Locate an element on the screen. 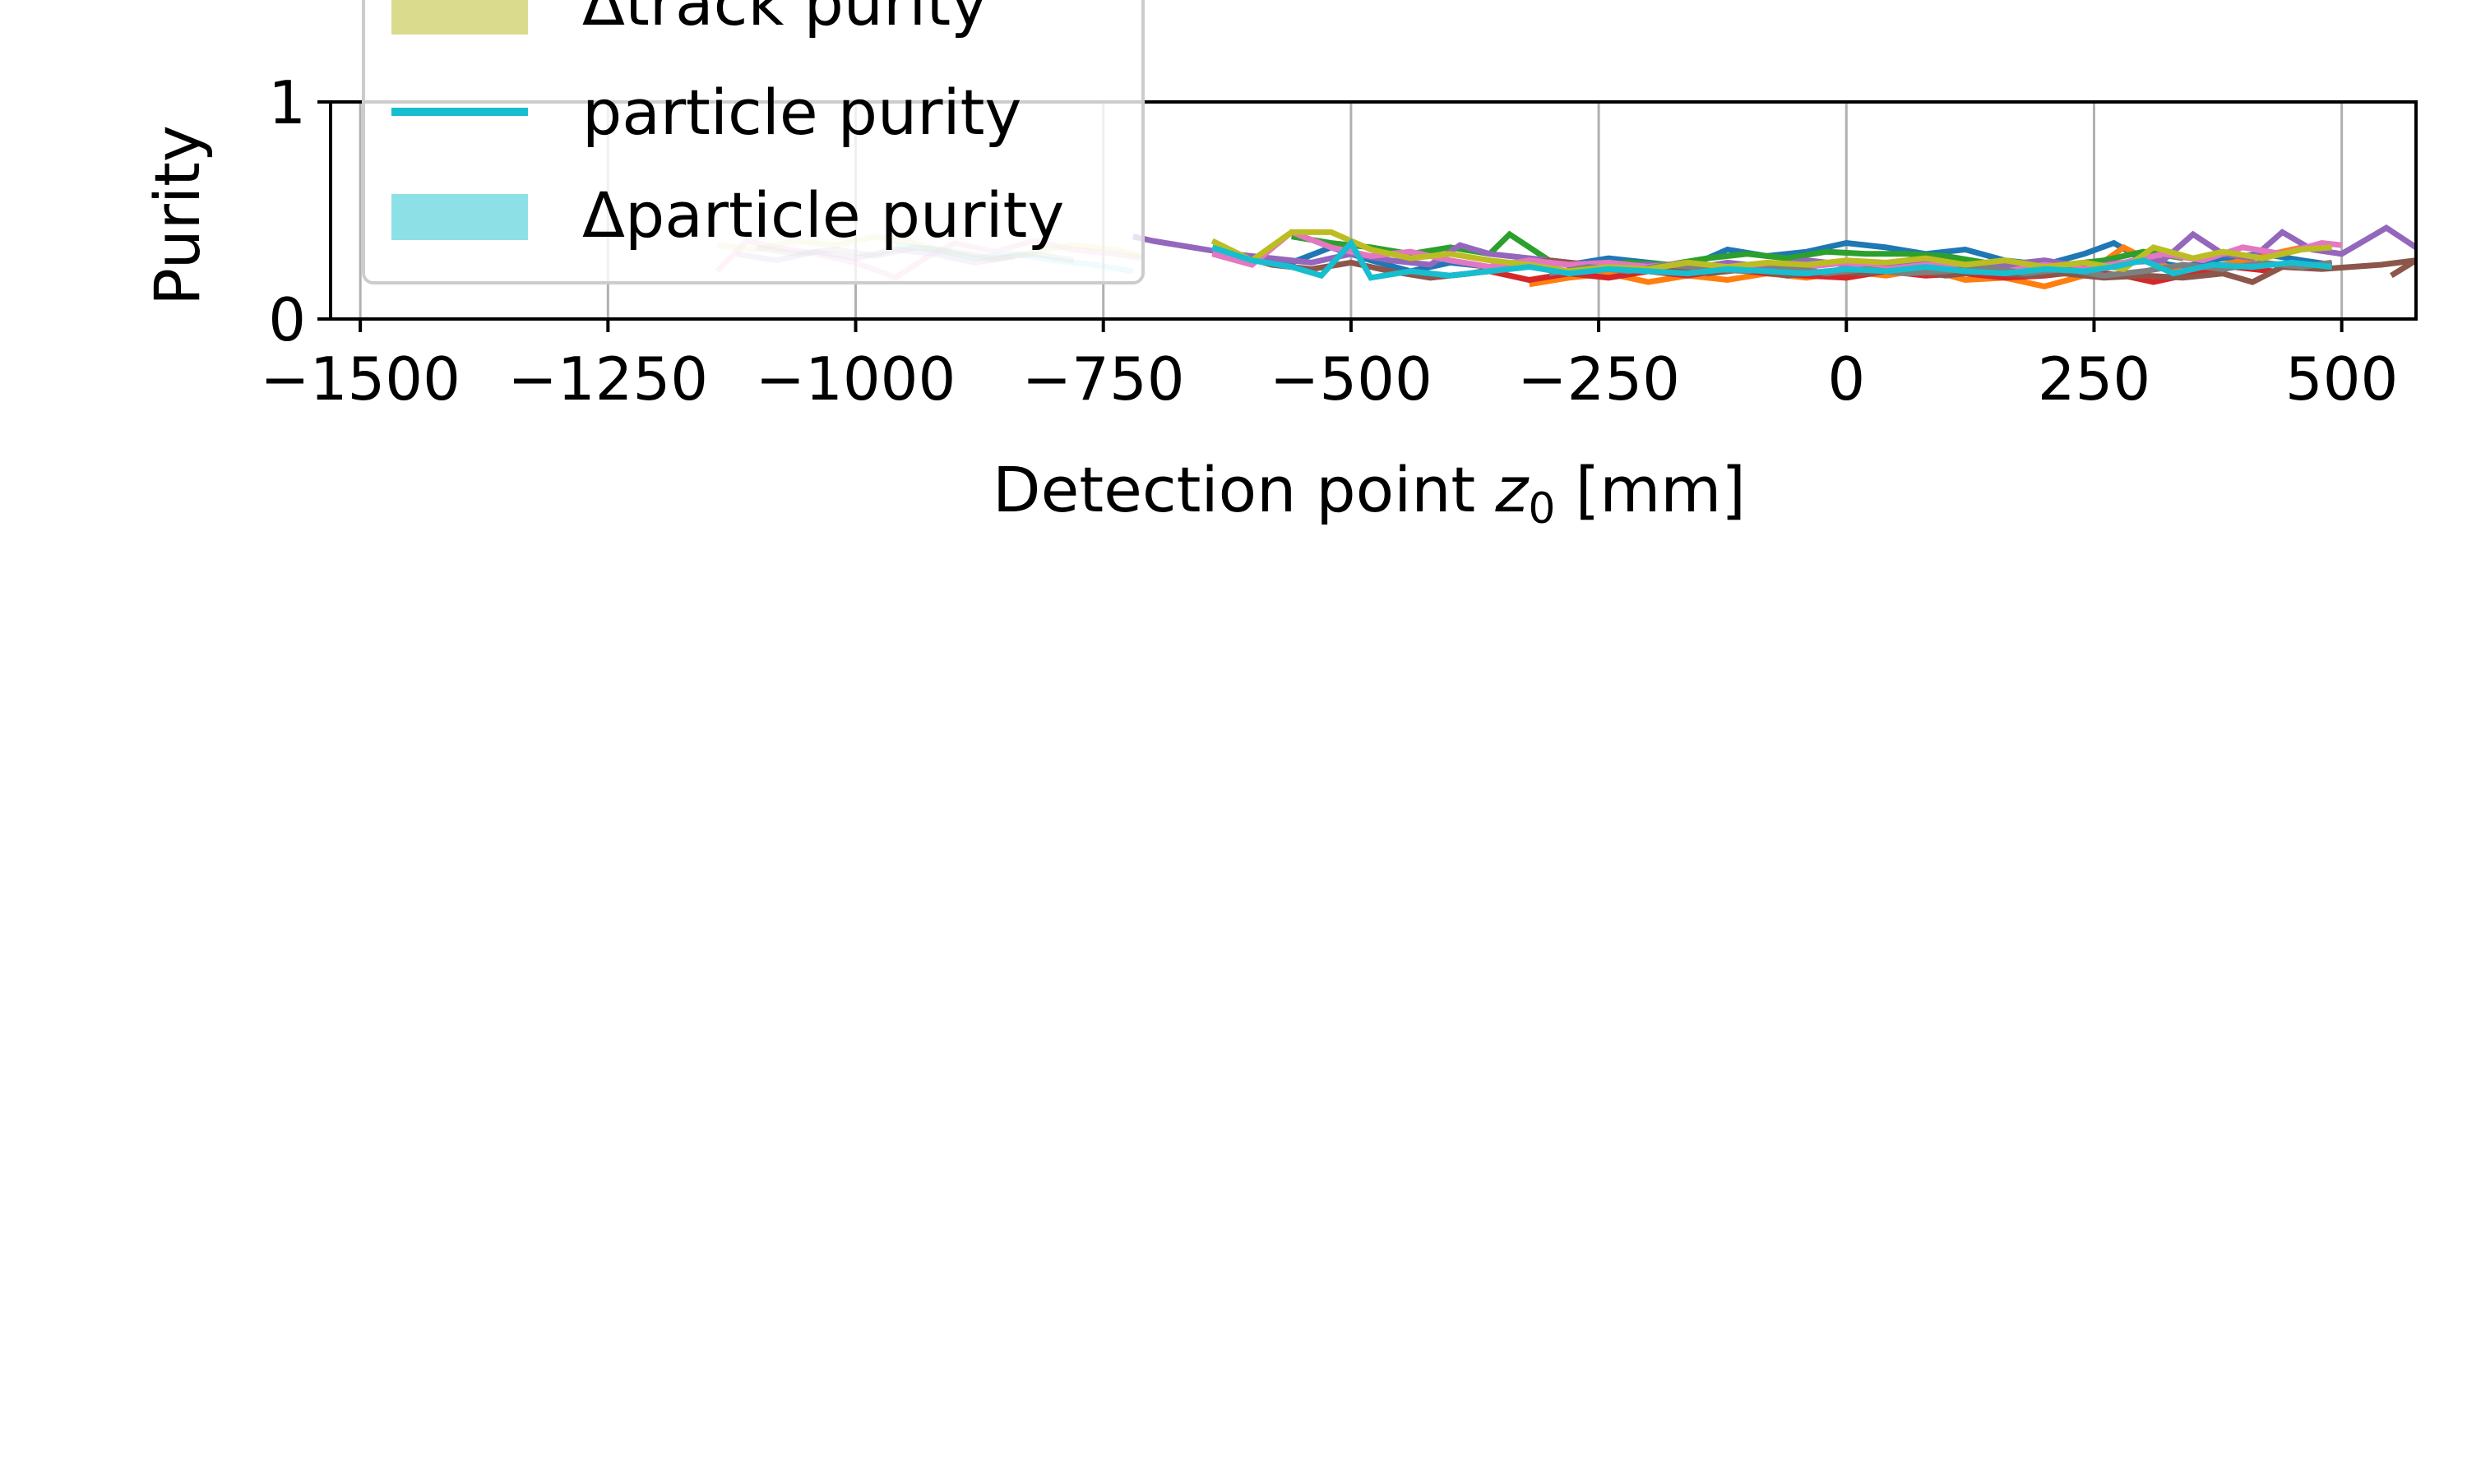  y-tick-label-0: 0 is located at coordinates (287, 320).